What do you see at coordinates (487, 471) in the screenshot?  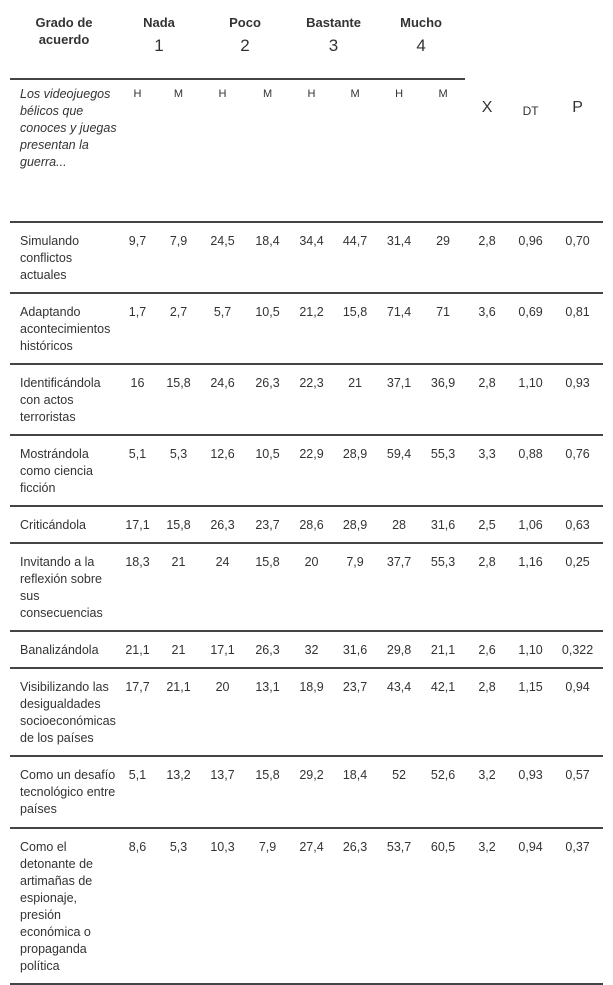 I see `cell-value: 3,3` at bounding box center [487, 471].